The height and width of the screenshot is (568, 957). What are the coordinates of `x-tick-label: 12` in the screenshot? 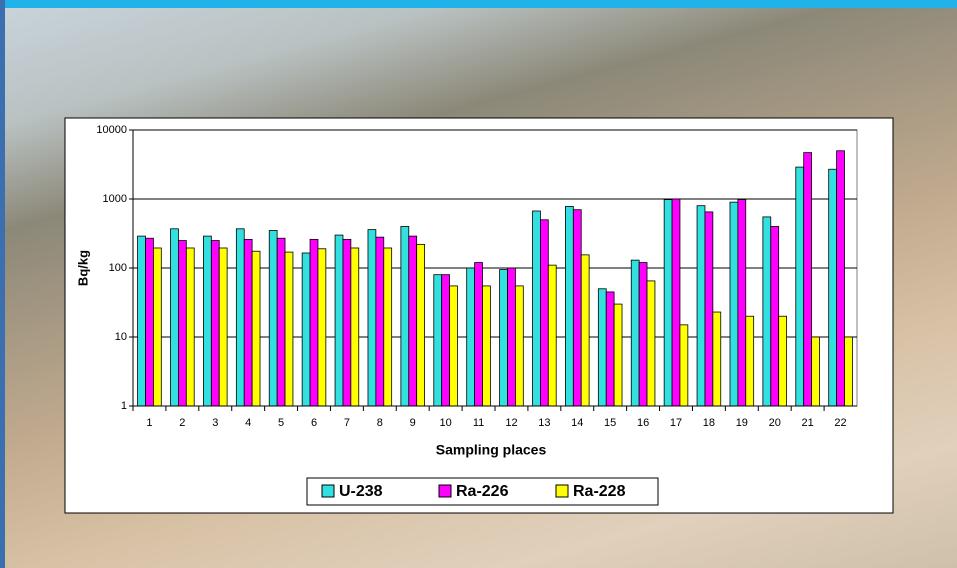 It's located at (511, 423).